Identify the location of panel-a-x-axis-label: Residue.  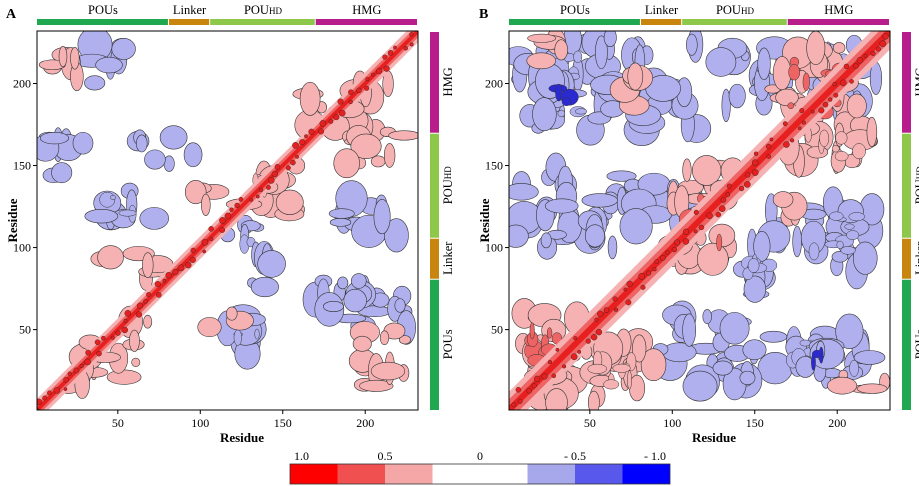
(242, 437).